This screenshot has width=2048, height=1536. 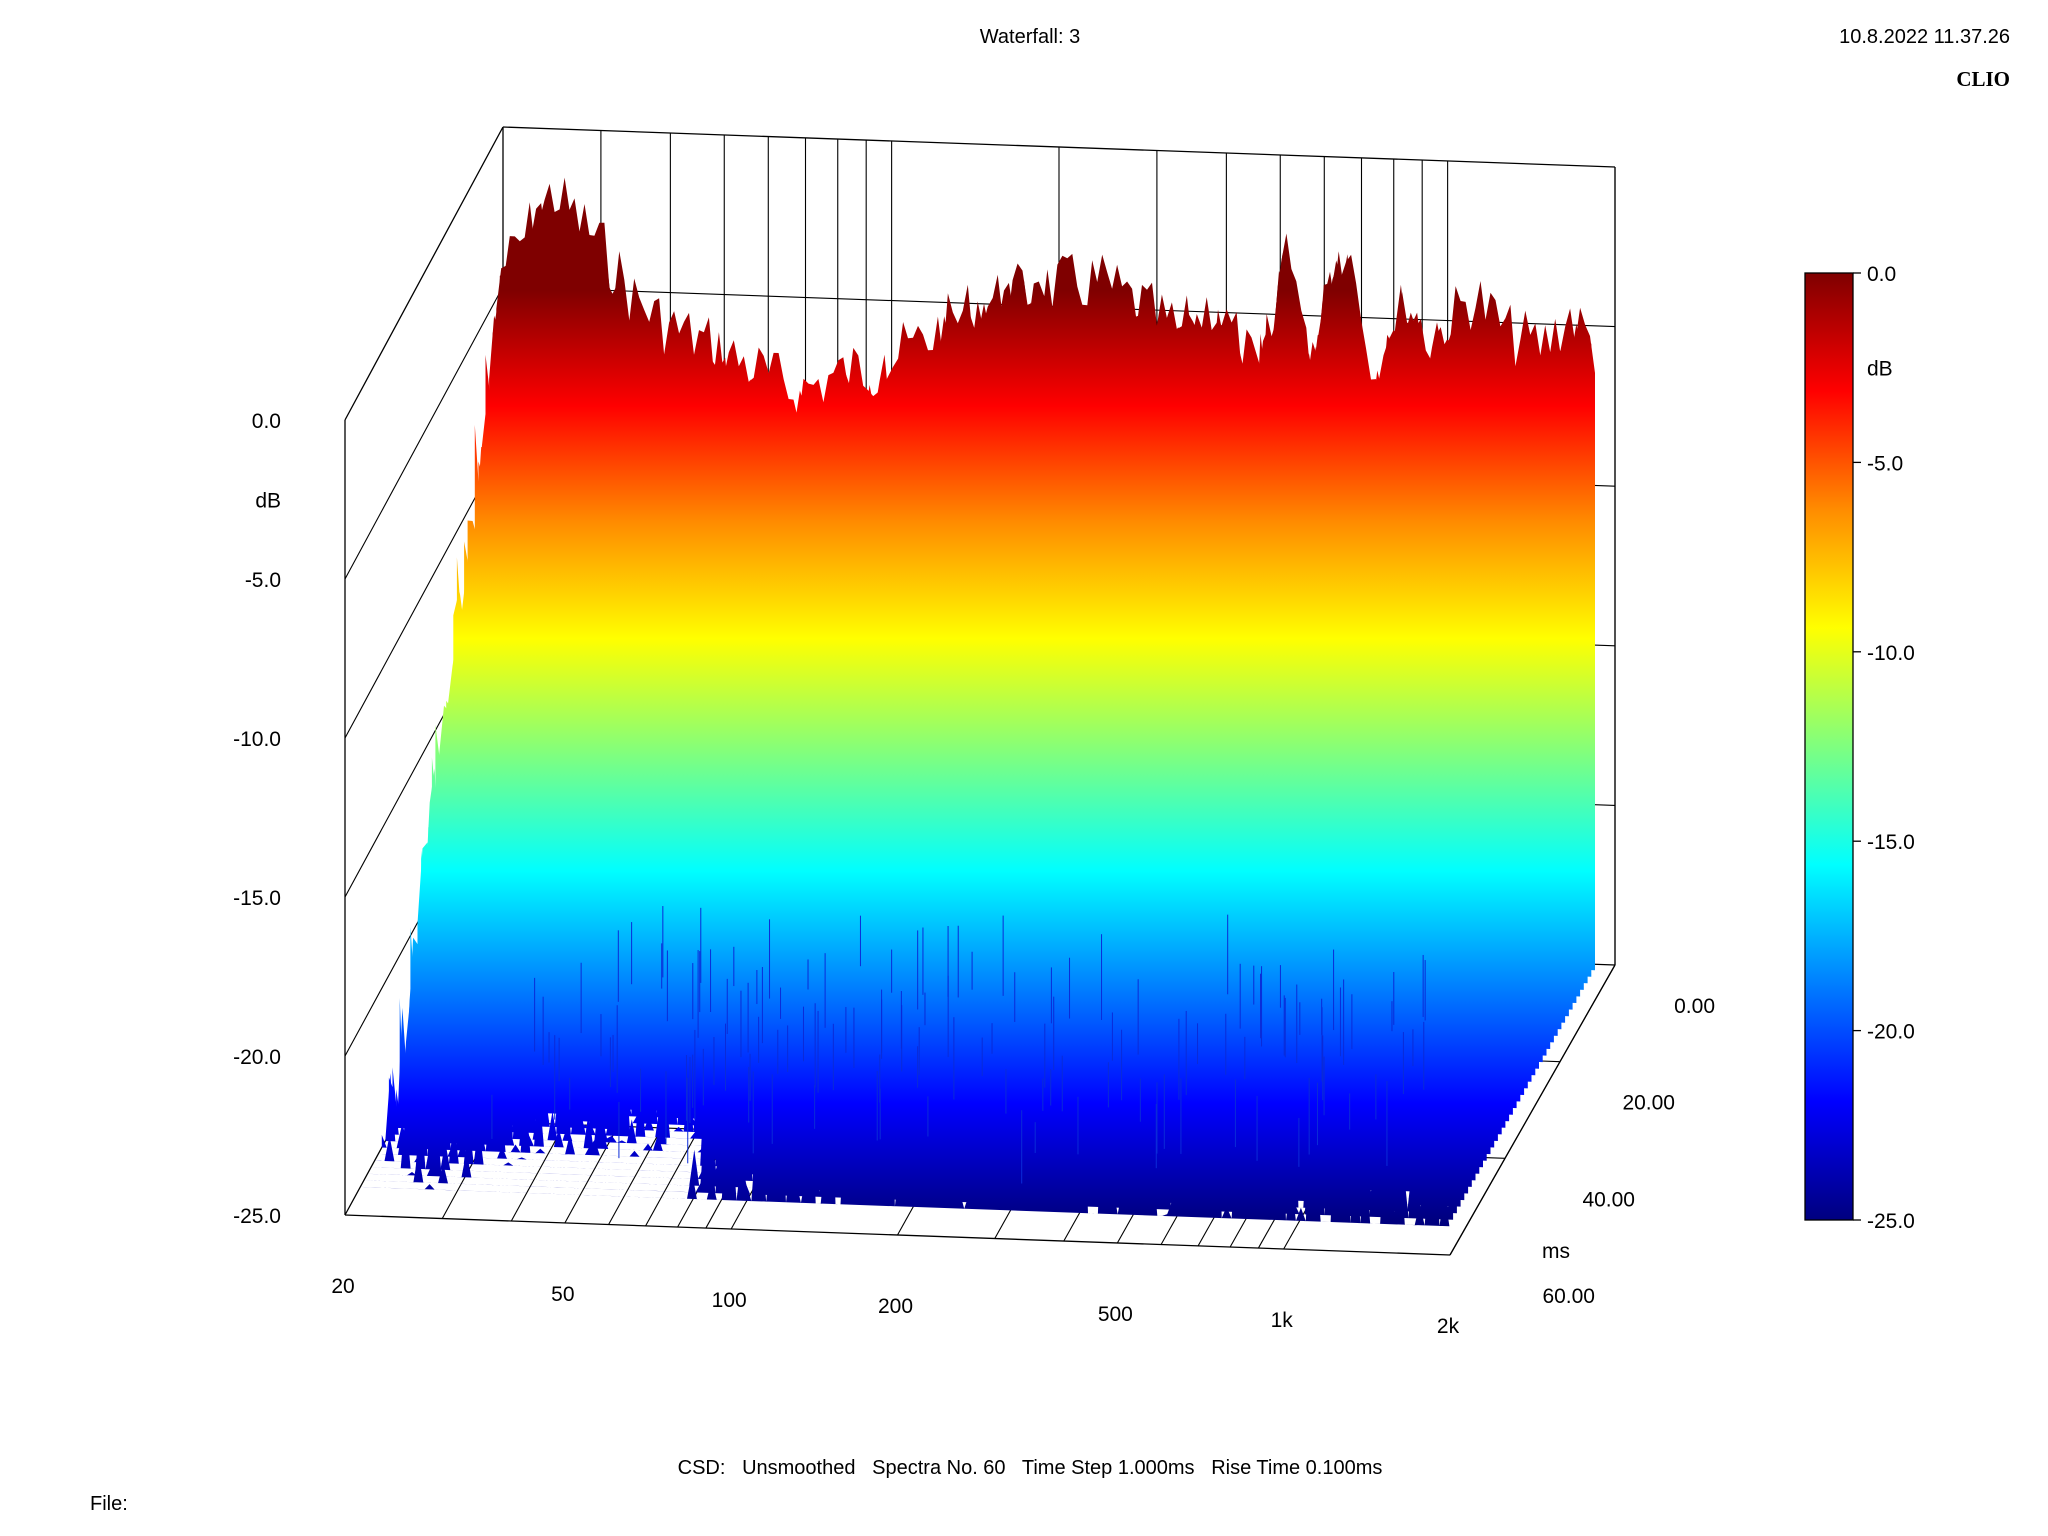 I want to click on z-tick-label: 60.00, so click(x=1568, y=1296).